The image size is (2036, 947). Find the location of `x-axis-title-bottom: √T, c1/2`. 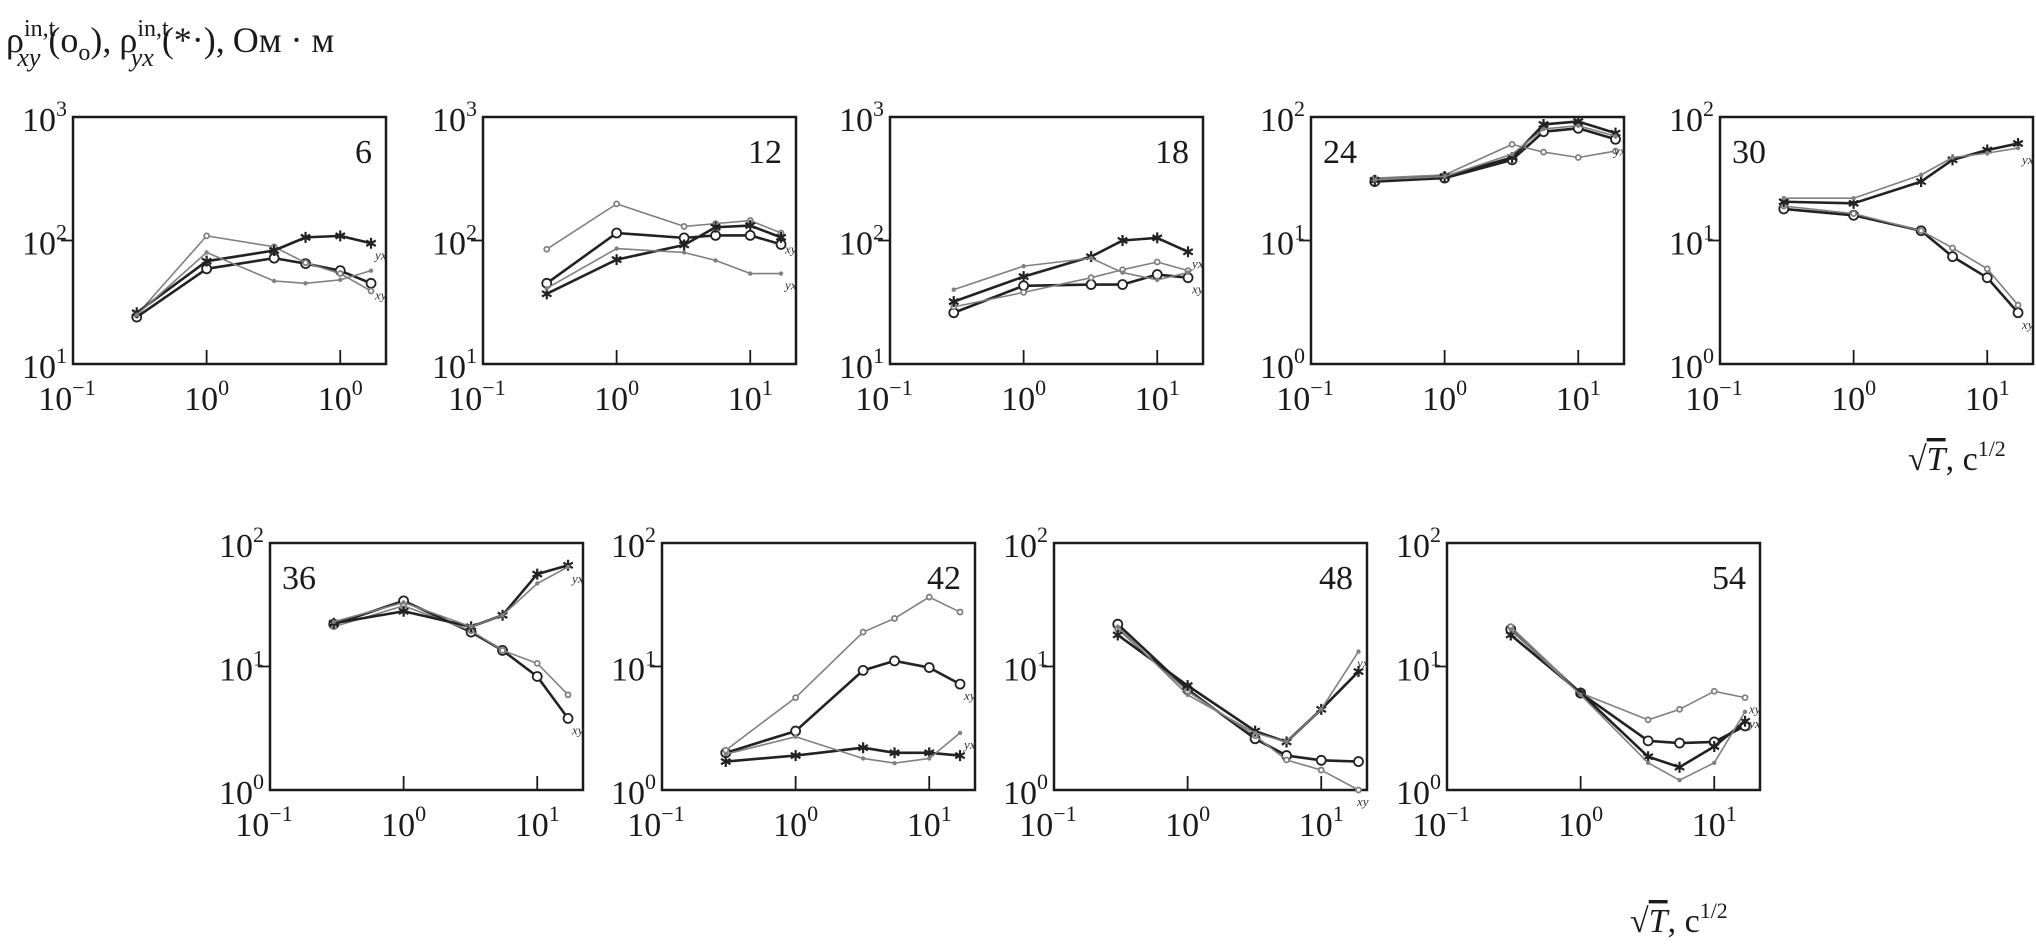

x-axis-title-bottom: √T, c1/2 is located at coordinates (1679, 919).